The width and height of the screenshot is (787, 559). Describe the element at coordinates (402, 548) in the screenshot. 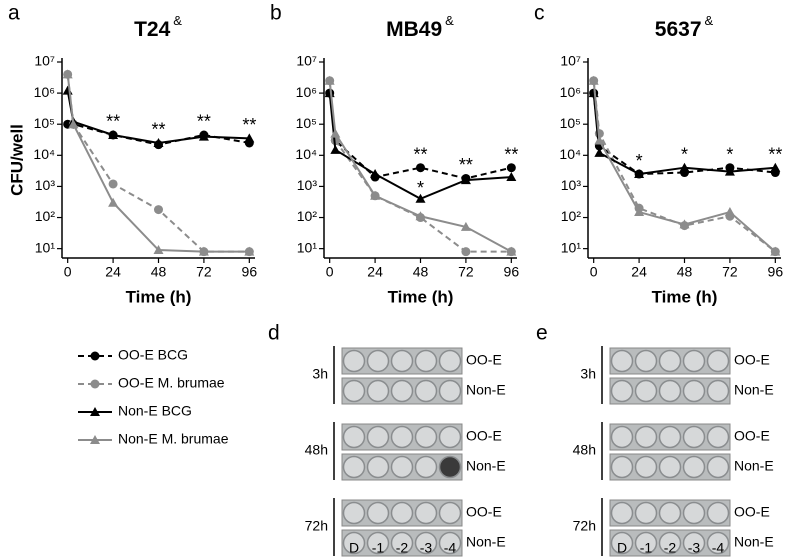

I see `column-label: -2` at that location.